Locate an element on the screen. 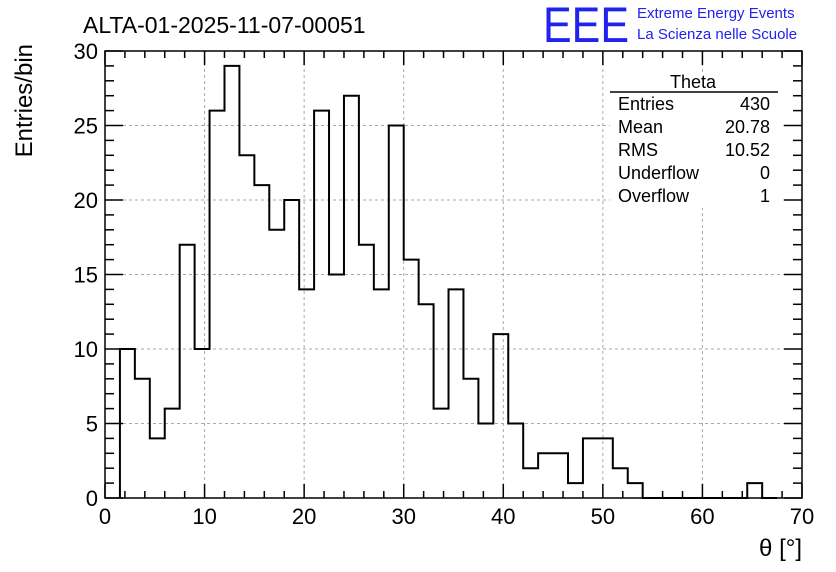 The width and height of the screenshot is (836, 572). logo-line-2: La Scienza nelle Scuole is located at coordinates (717, 34).